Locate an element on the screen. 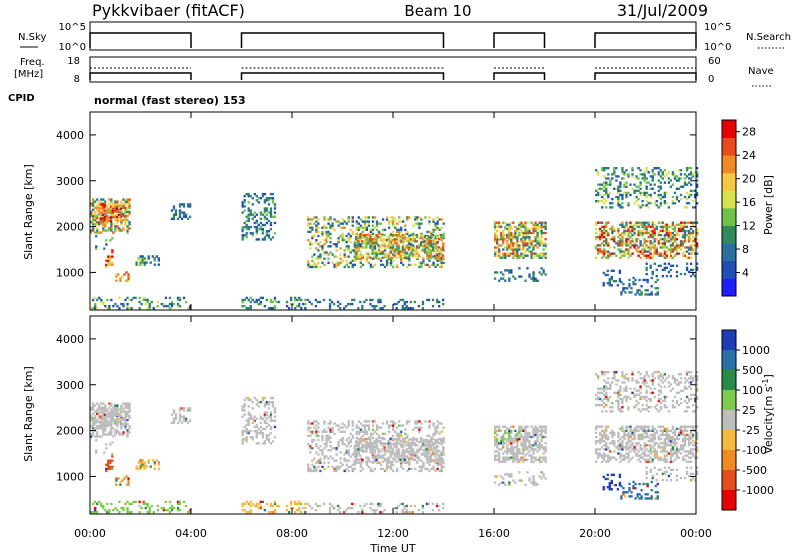 The height and width of the screenshot is (558, 800). power-colorbar-swatch is located at coordinates (729, 252).